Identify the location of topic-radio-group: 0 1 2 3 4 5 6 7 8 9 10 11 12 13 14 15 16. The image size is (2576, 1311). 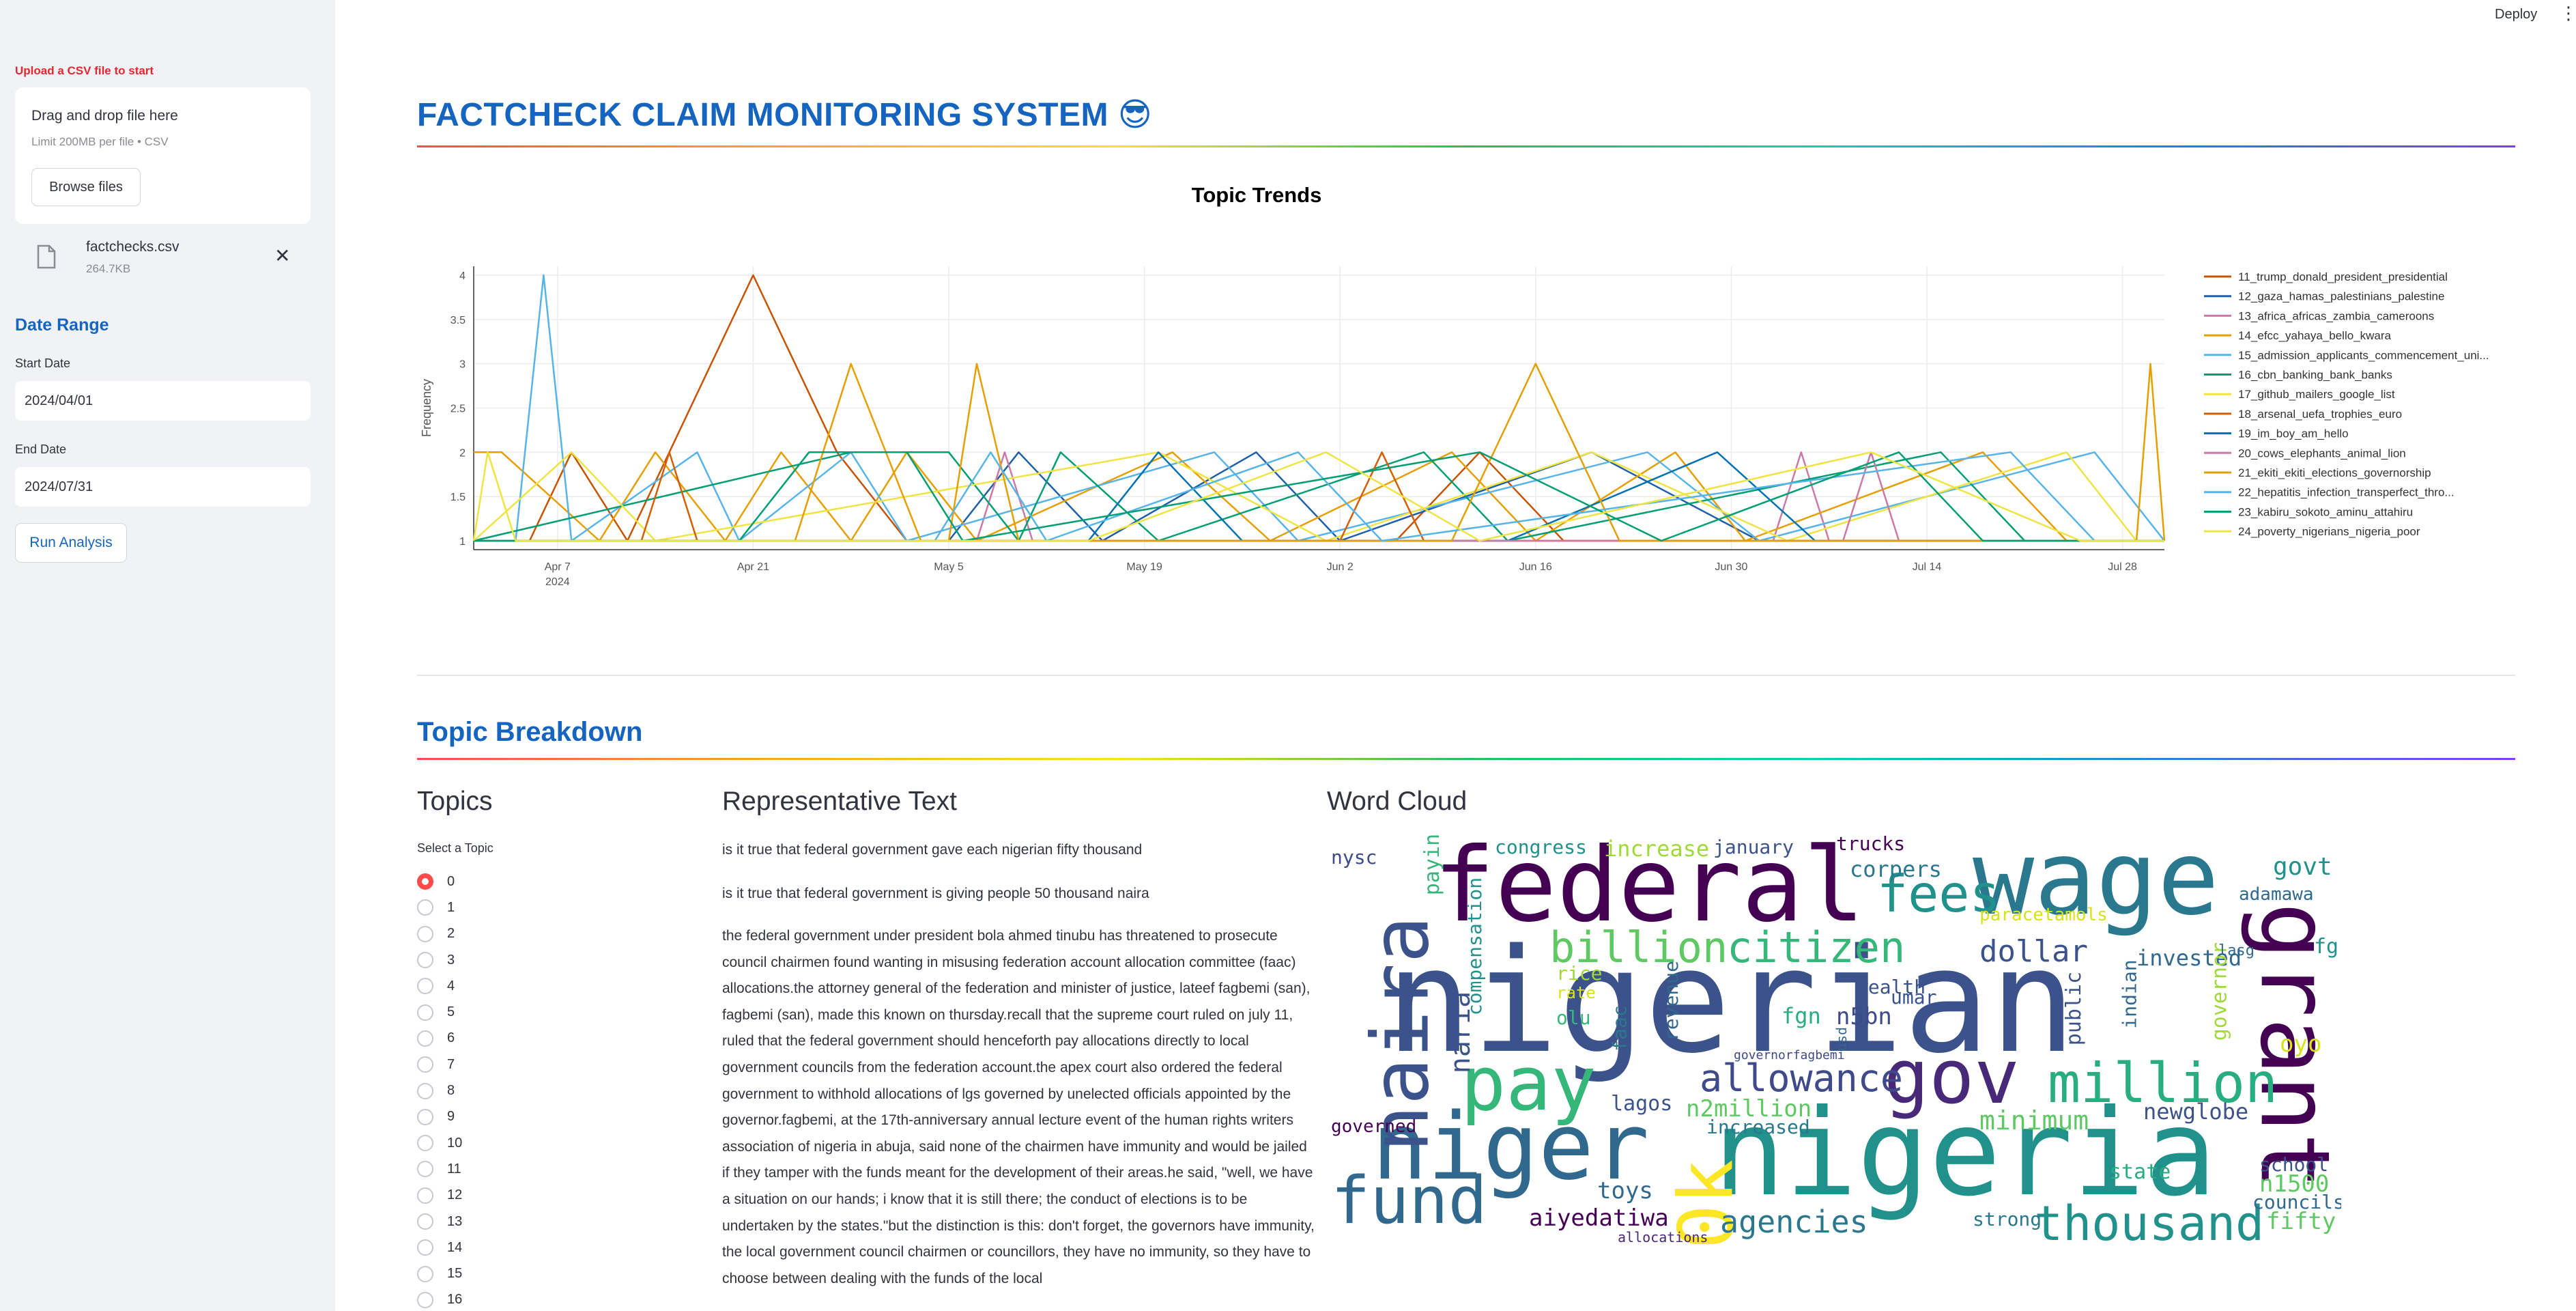
(439, 1090).